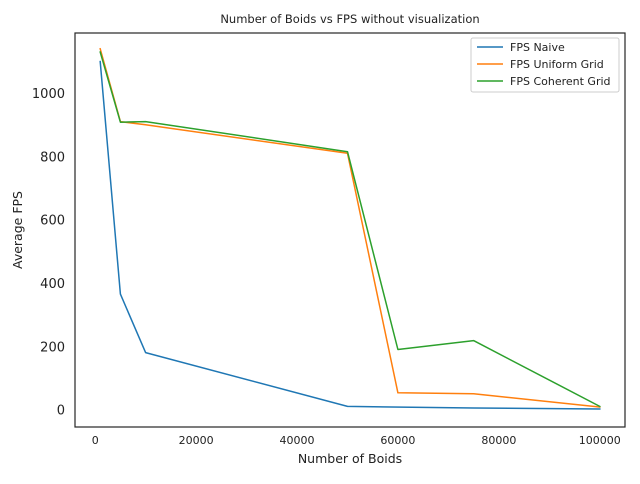  I want to click on x-tick-label: 0, so click(95, 440).